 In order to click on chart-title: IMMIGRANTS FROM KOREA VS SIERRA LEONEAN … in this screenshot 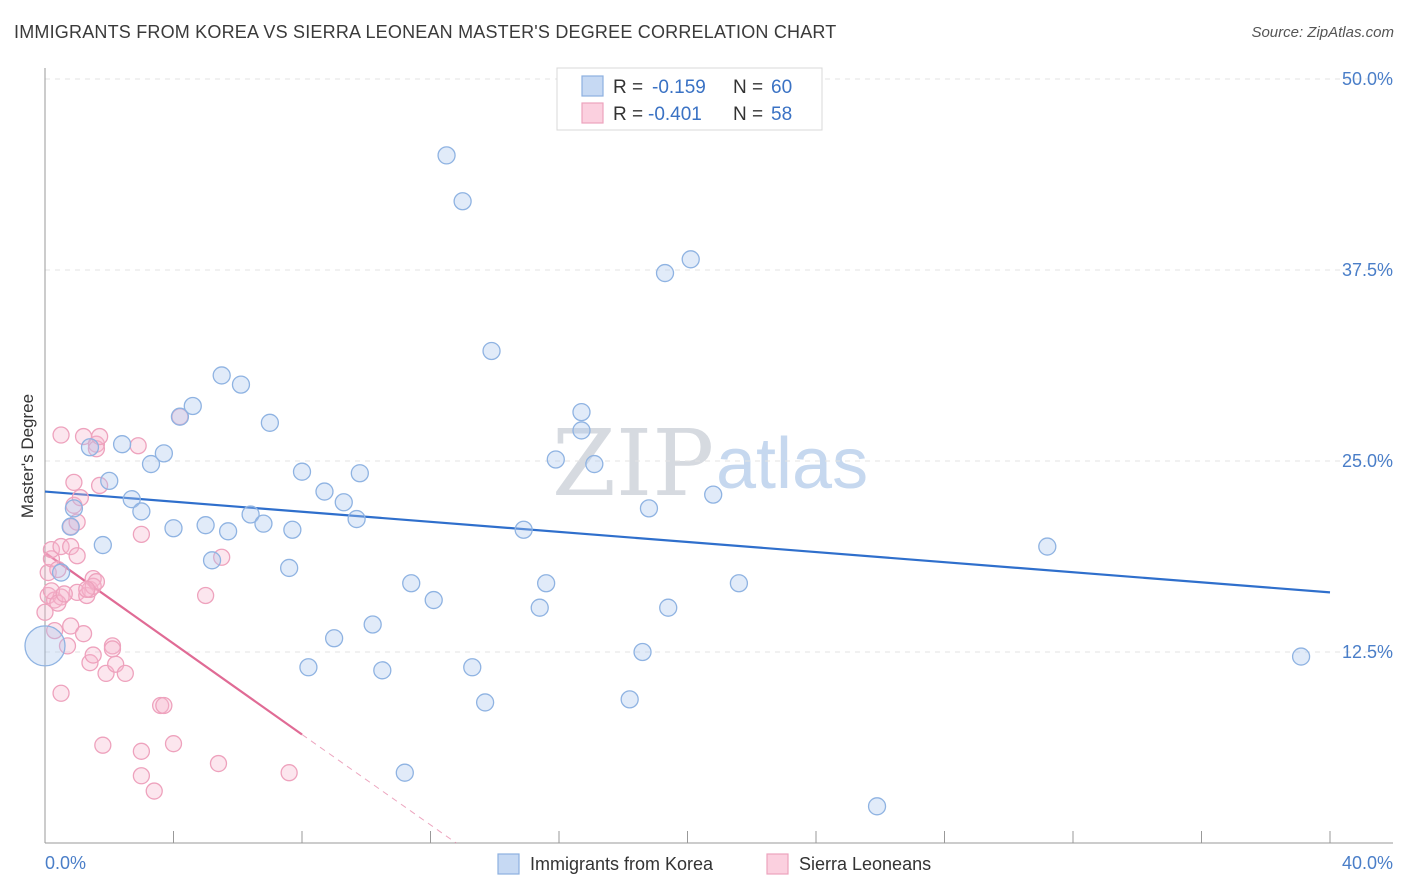, I will do `click(425, 32)`.